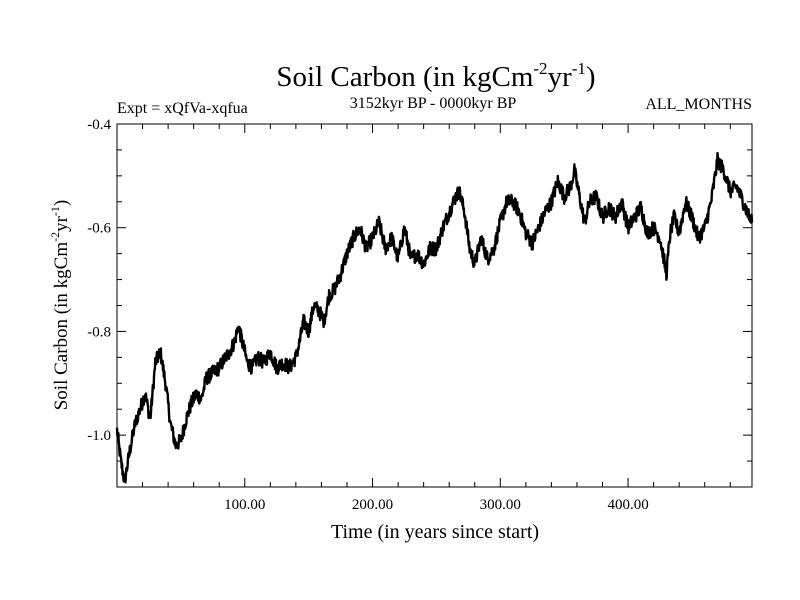  Describe the element at coordinates (372, 505) in the screenshot. I see `x-tick-label: 200.00` at that location.